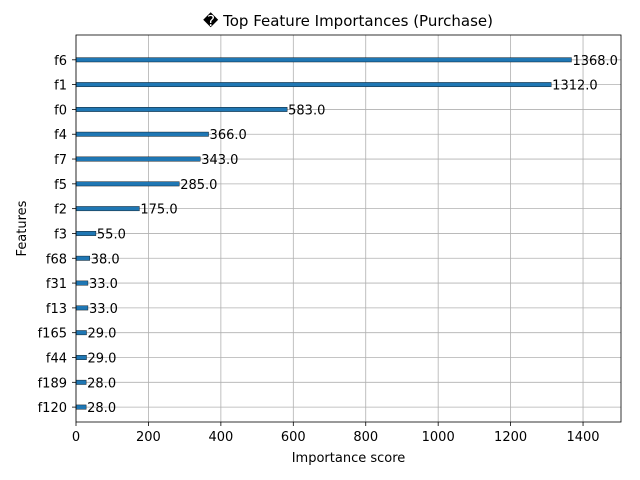  What do you see at coordinates (76, 437) in the screenshot?
I see `x-tick-label: 0` at bounding box center [76, 437].